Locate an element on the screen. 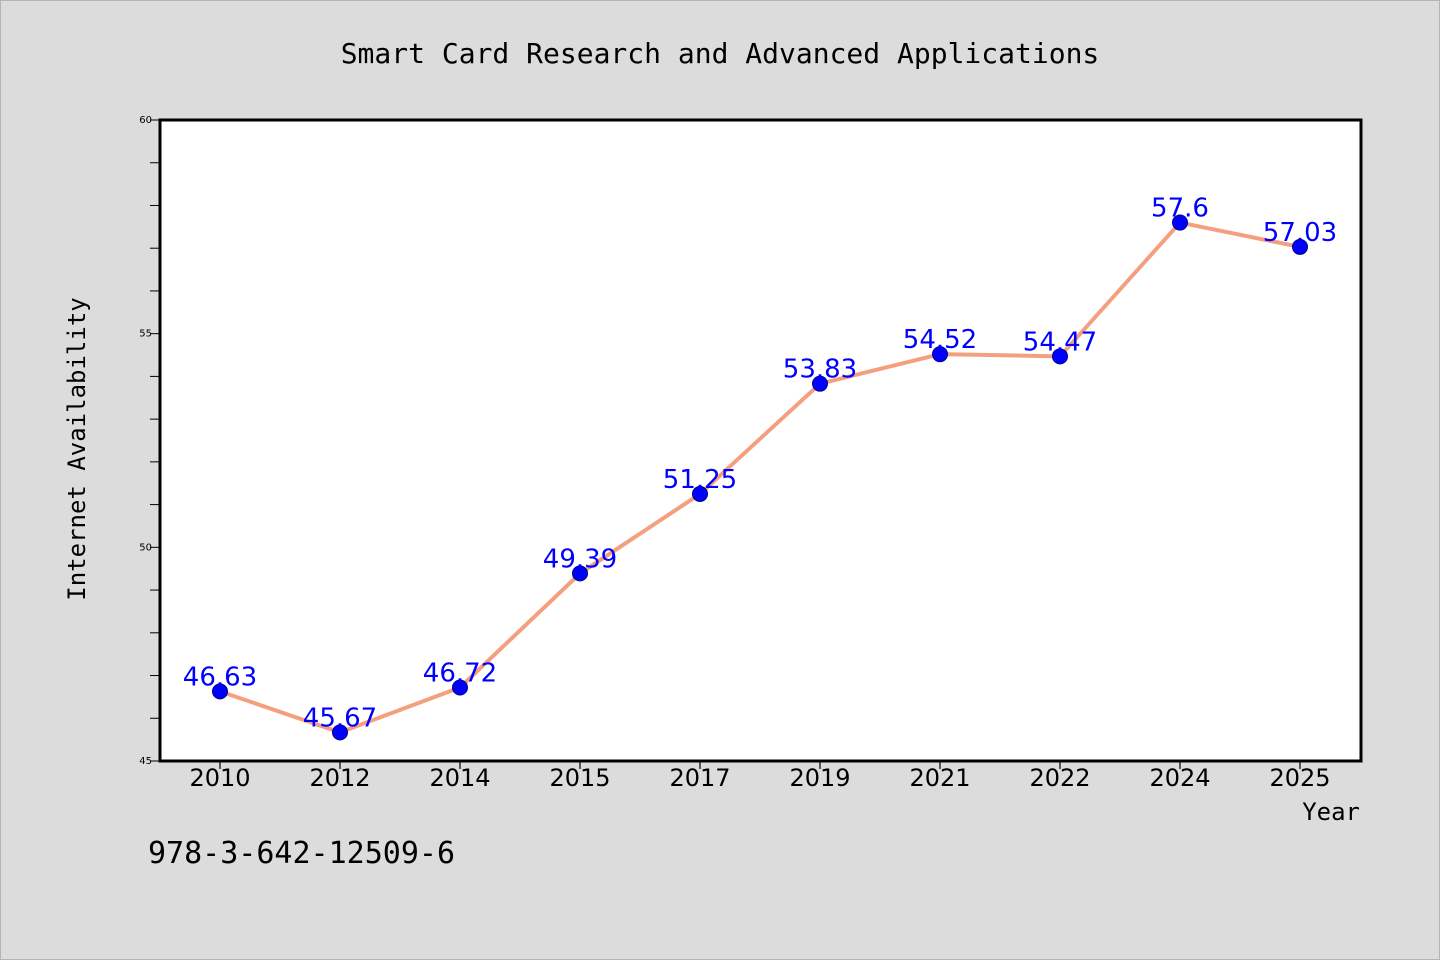  x-axis-label: Year is located at coordinates (1331, 812).